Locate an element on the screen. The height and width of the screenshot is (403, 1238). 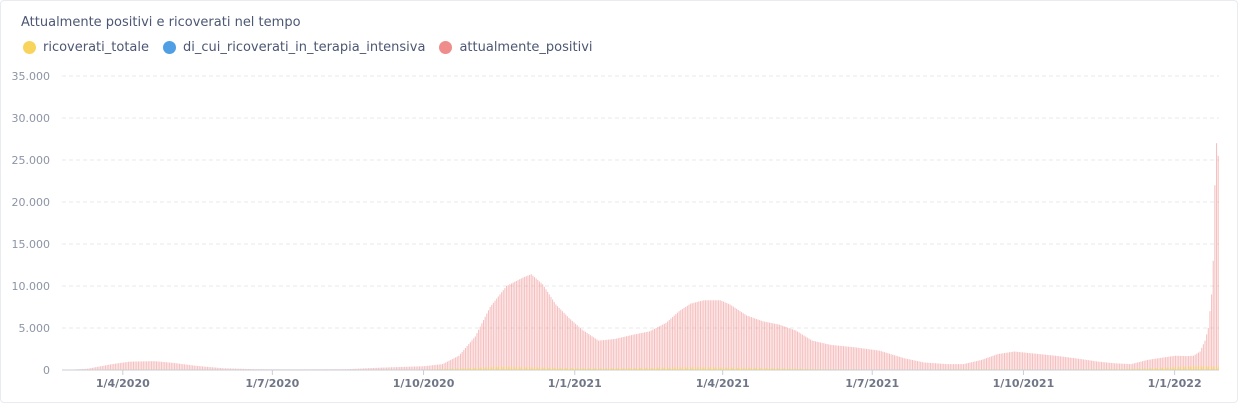
legend-item-terapia-intensiva: di_cui_ricoverati_in_terapia_intensiva is located at coordinates (294, 47).